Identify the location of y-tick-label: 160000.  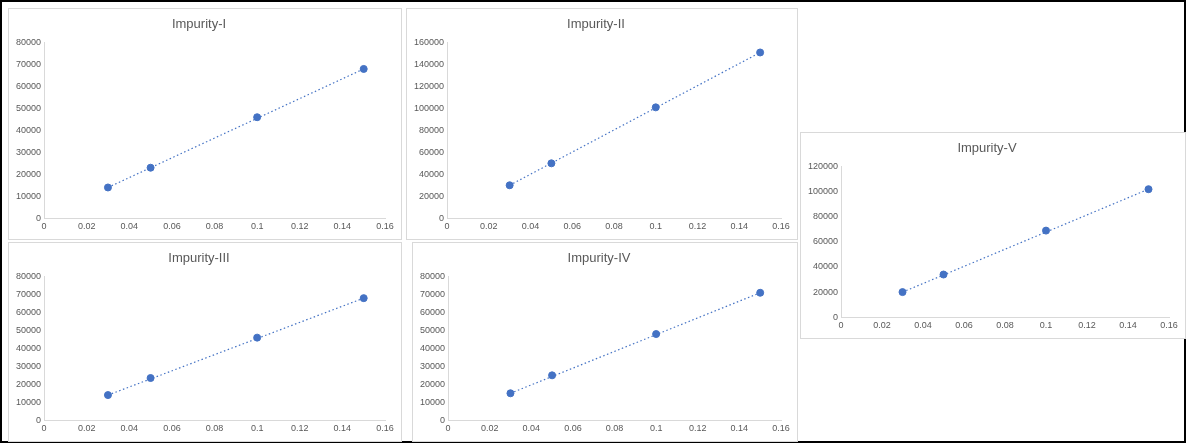
(429, 42).